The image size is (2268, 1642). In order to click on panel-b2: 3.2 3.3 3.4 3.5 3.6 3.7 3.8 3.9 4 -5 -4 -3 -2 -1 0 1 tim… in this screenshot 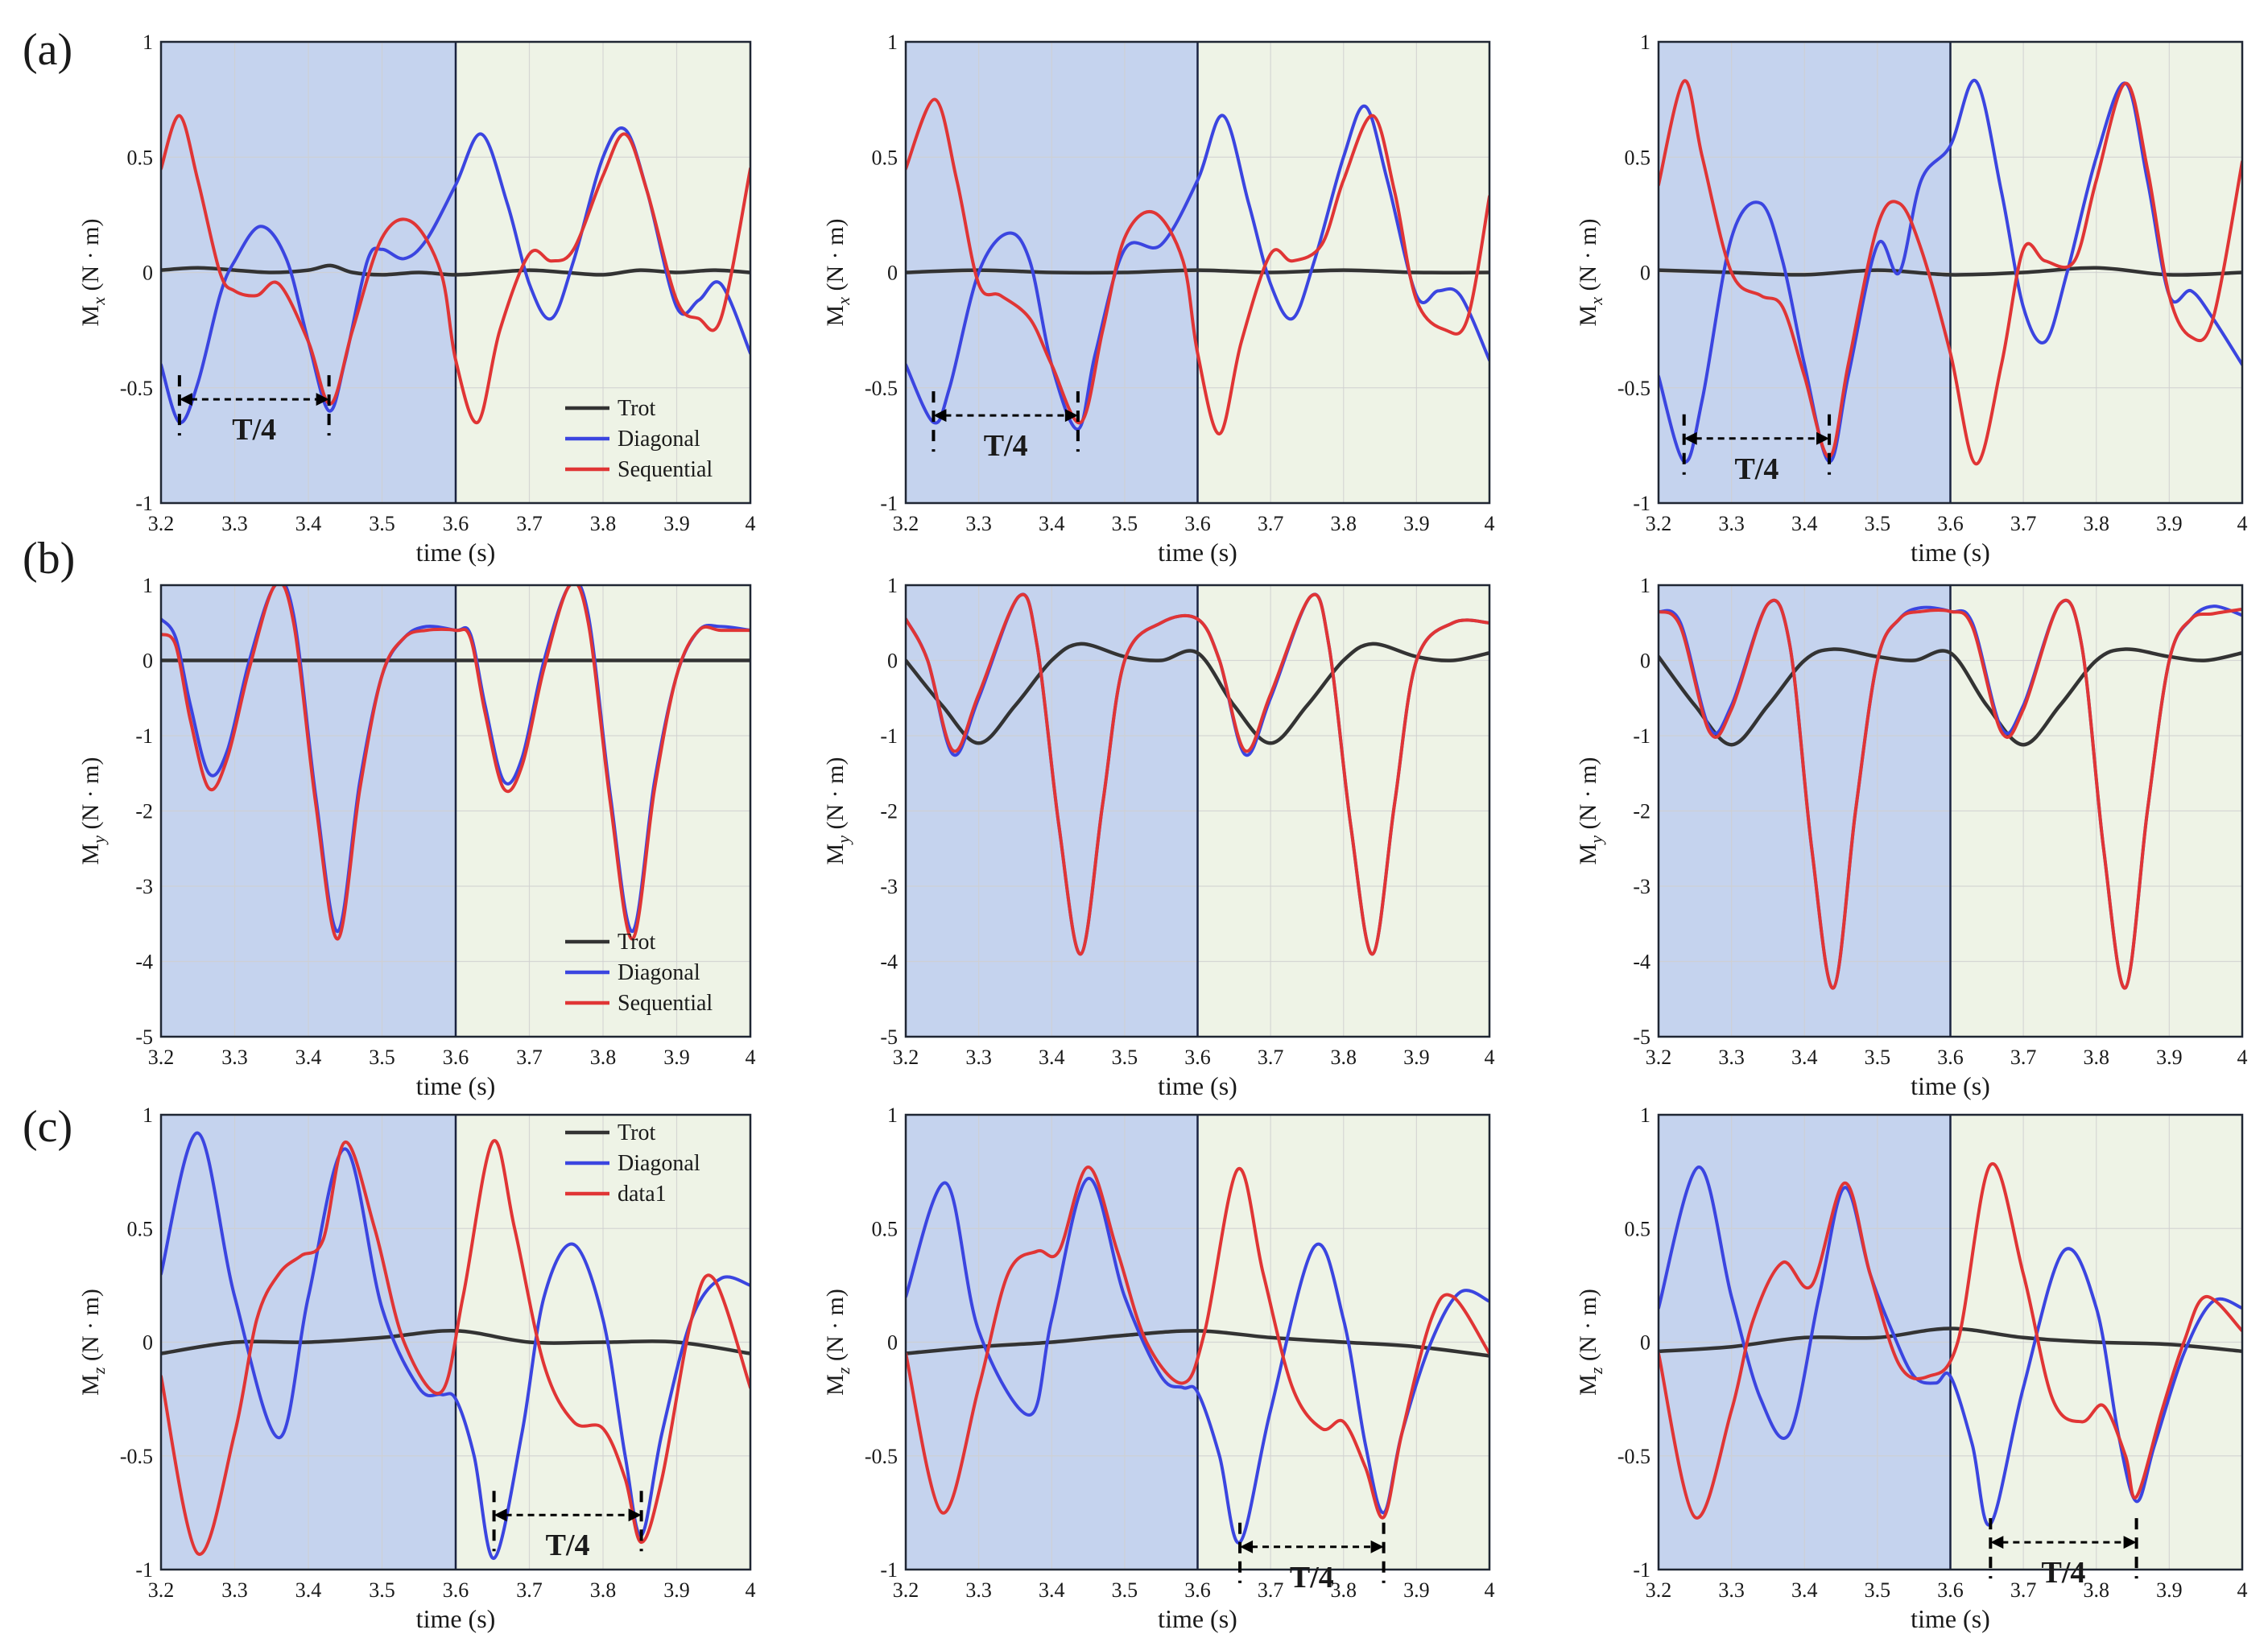, I will do `click(1158, 837)`.